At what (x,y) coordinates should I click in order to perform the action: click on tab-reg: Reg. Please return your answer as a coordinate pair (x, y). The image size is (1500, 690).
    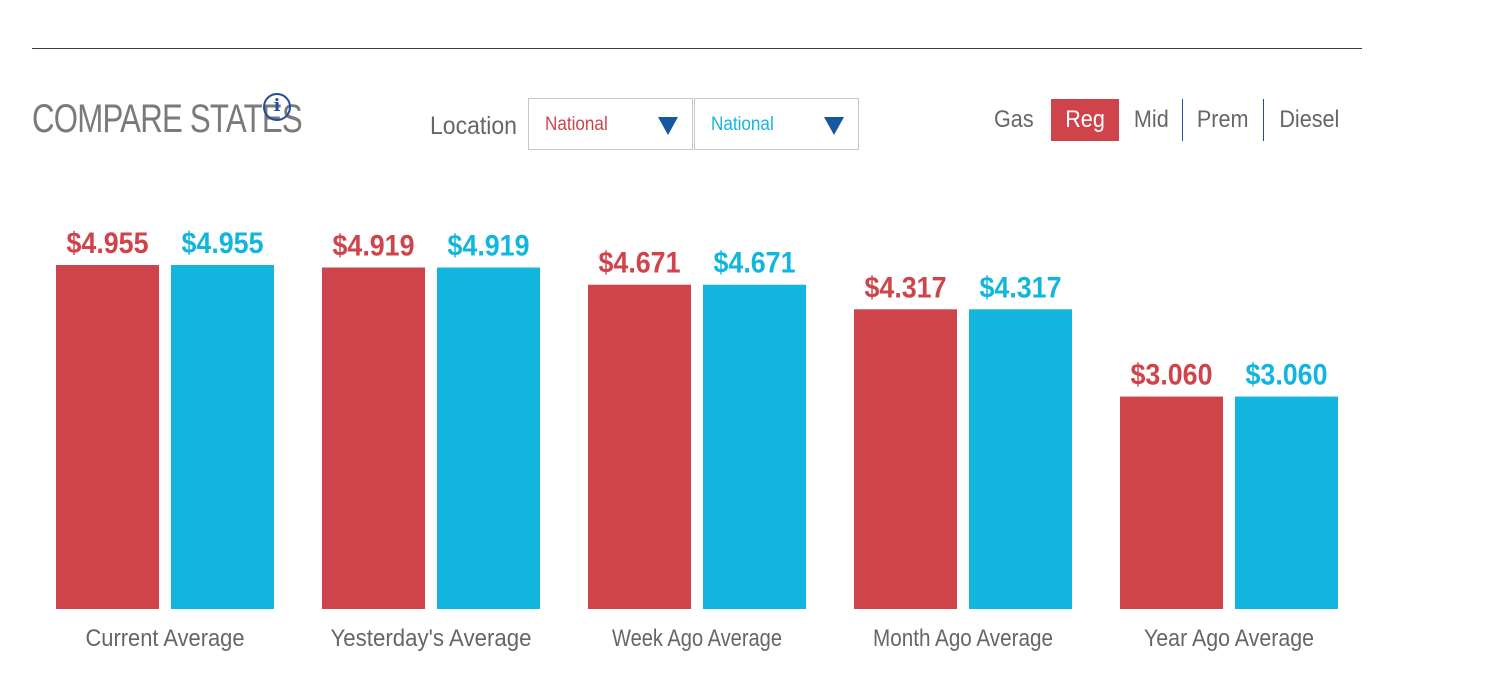
    Looking at the image, I should click on (1085, 120).